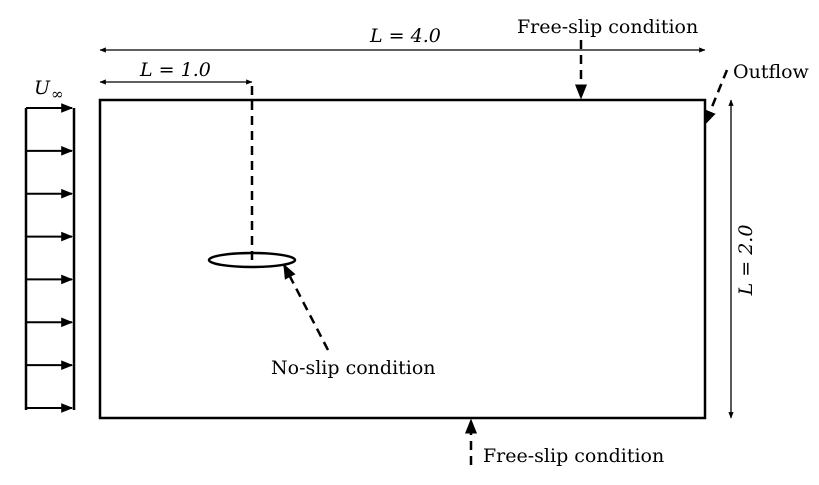 The height and width of the screenshot is (485, 819). I want to click on no-slip-pointer, so click(306, 307).